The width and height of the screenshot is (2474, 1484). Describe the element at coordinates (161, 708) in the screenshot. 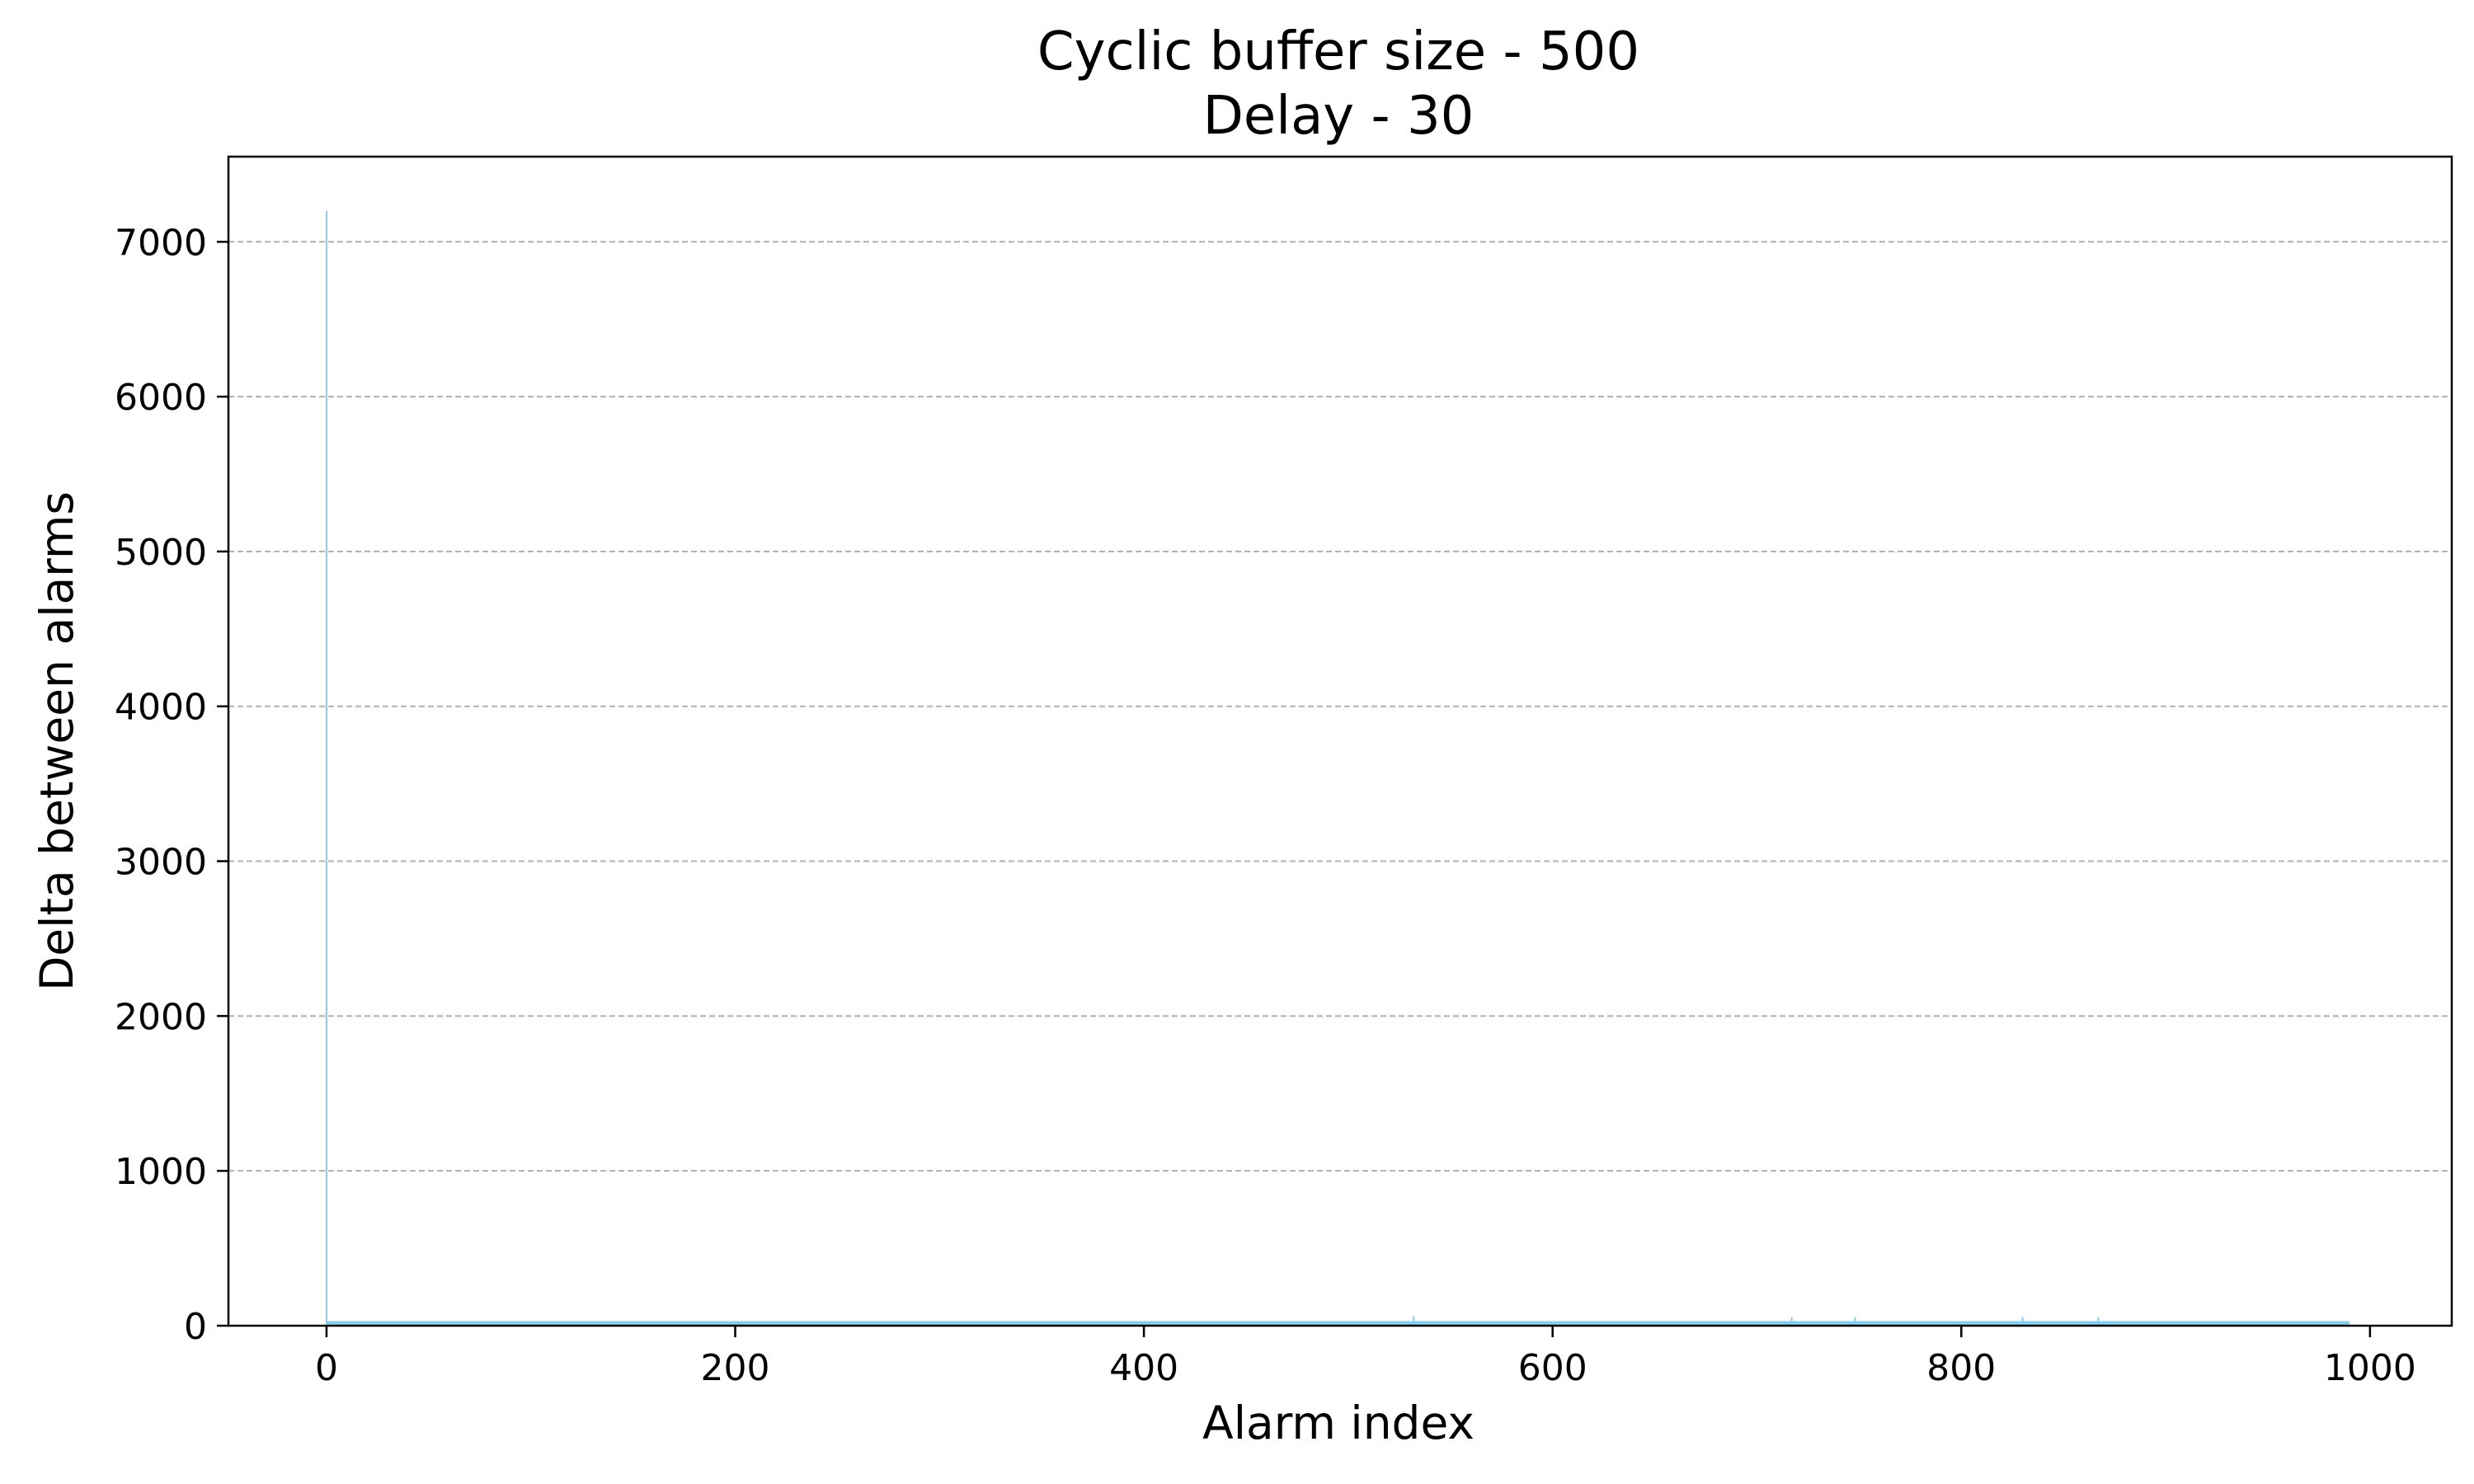

I see `y-tick-label: 4000` at that location.